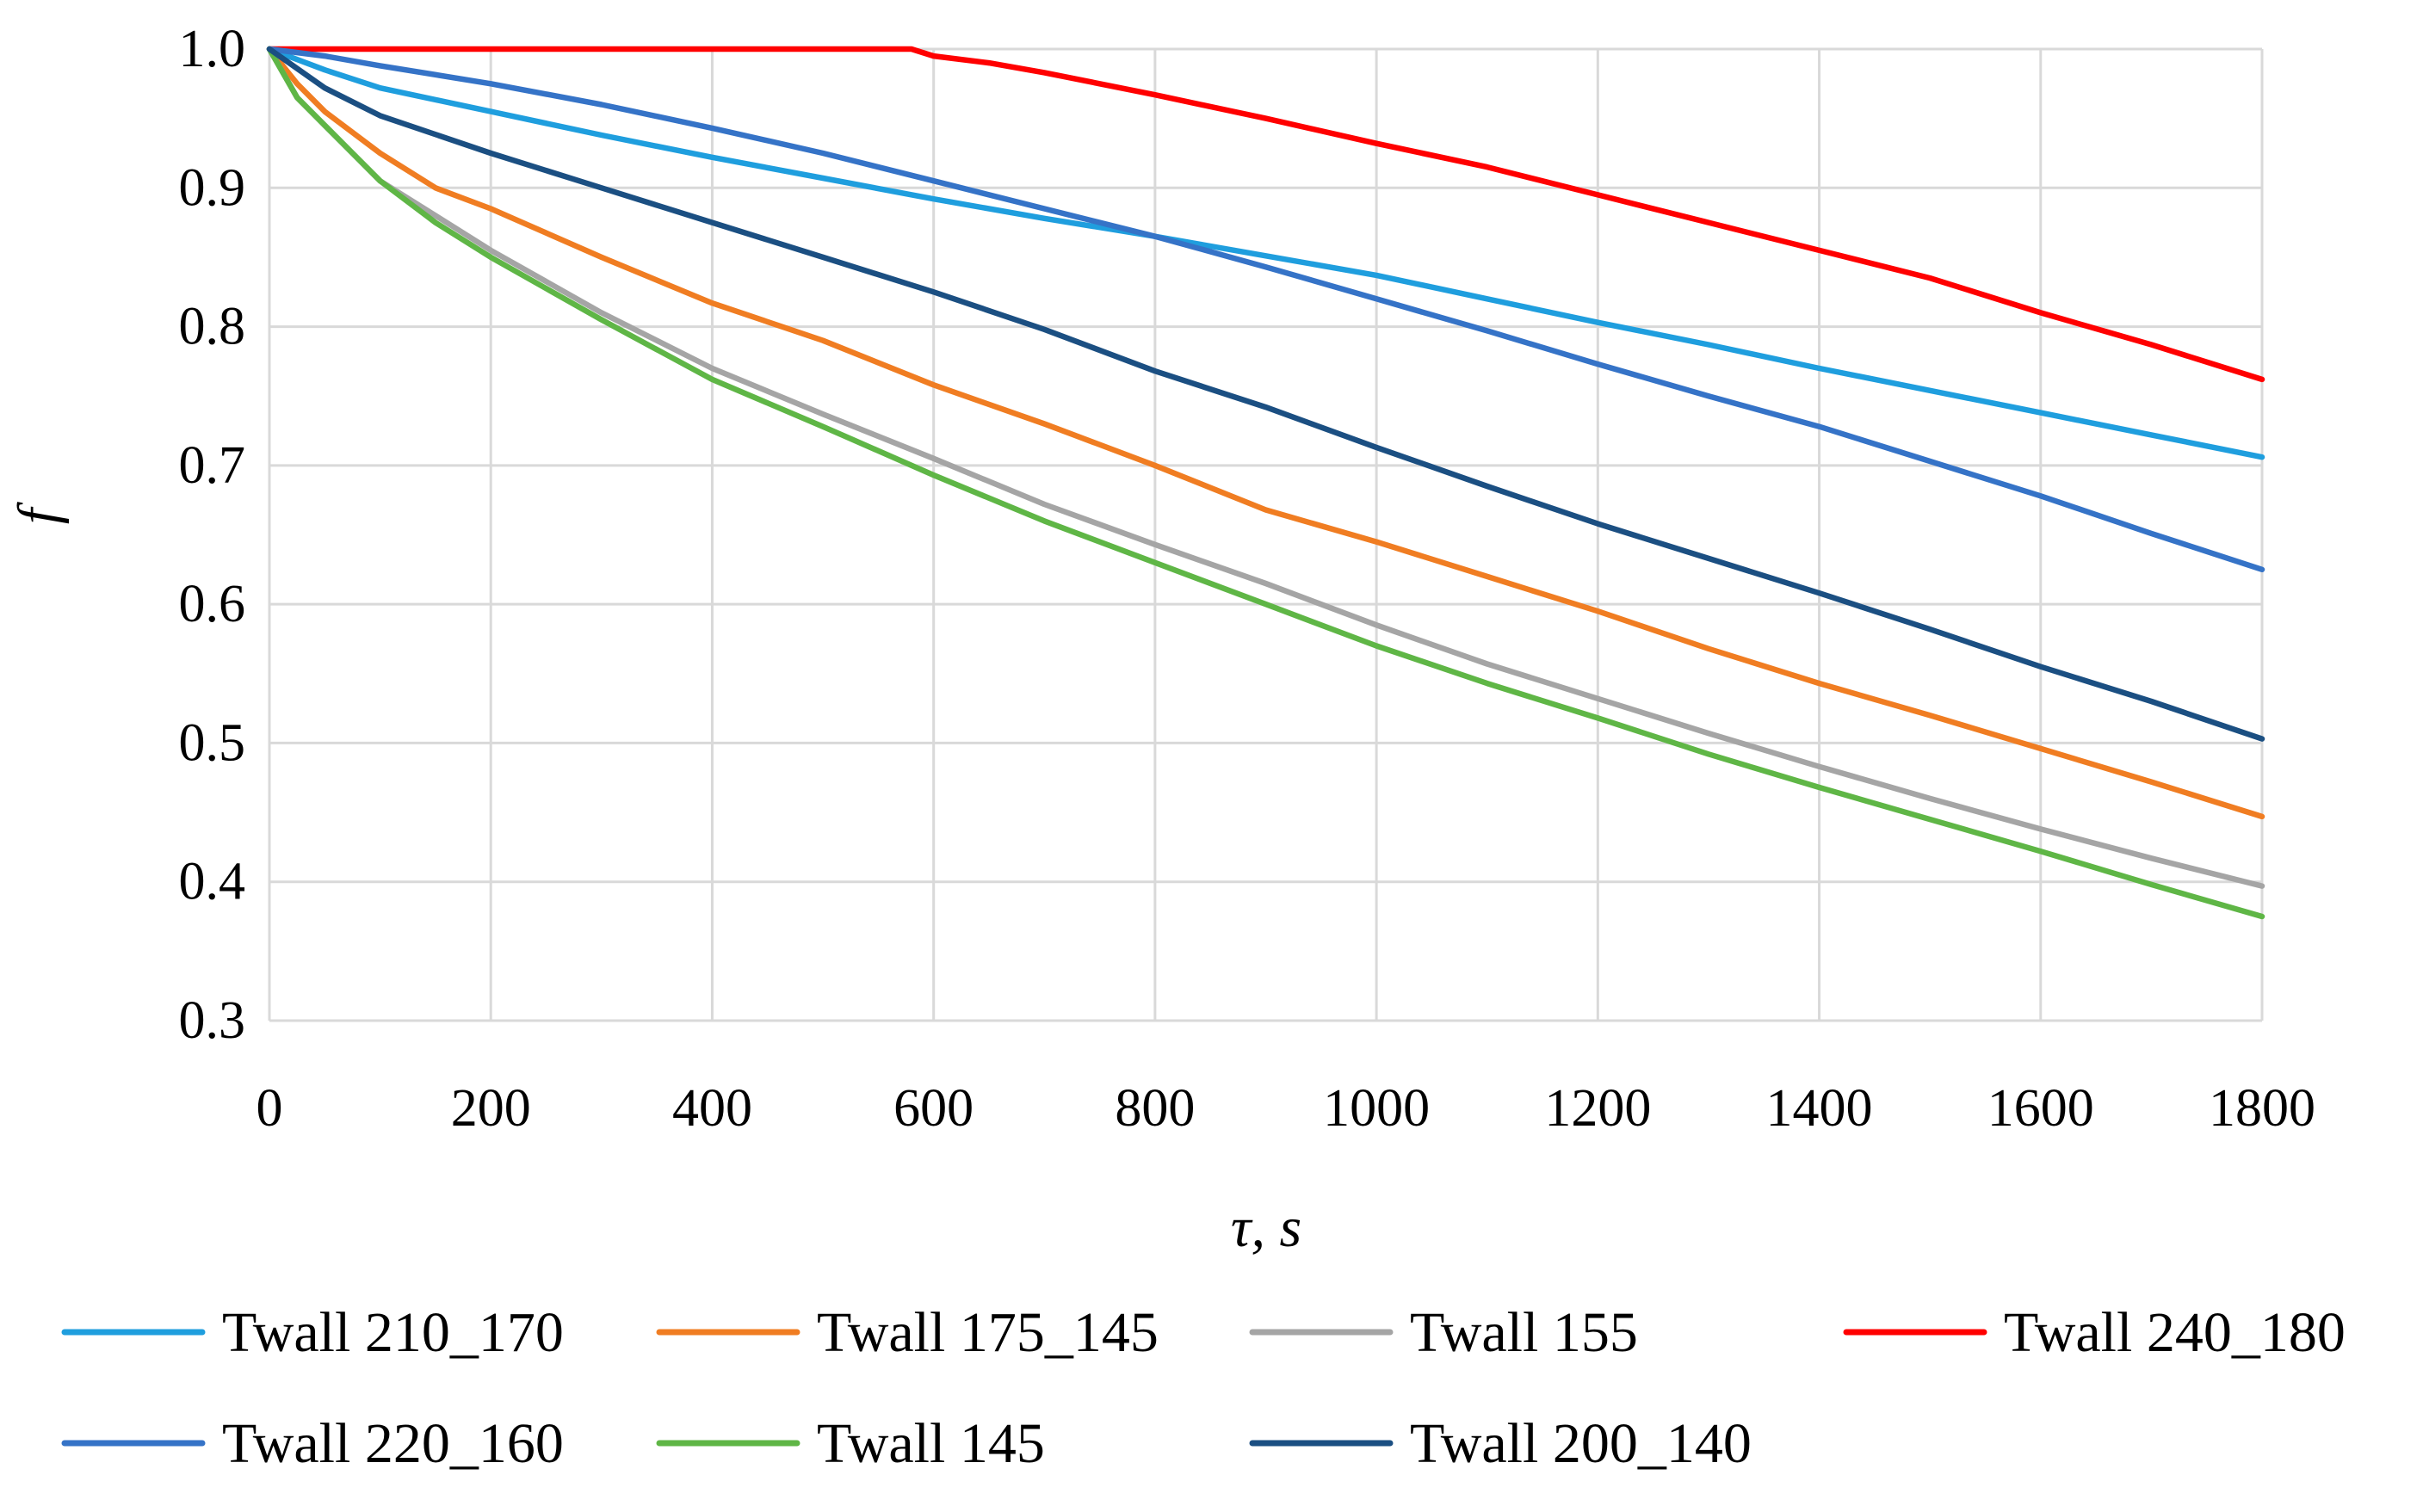  I want to click on legend-item: Twall 200_140, so click(1500, 1443).